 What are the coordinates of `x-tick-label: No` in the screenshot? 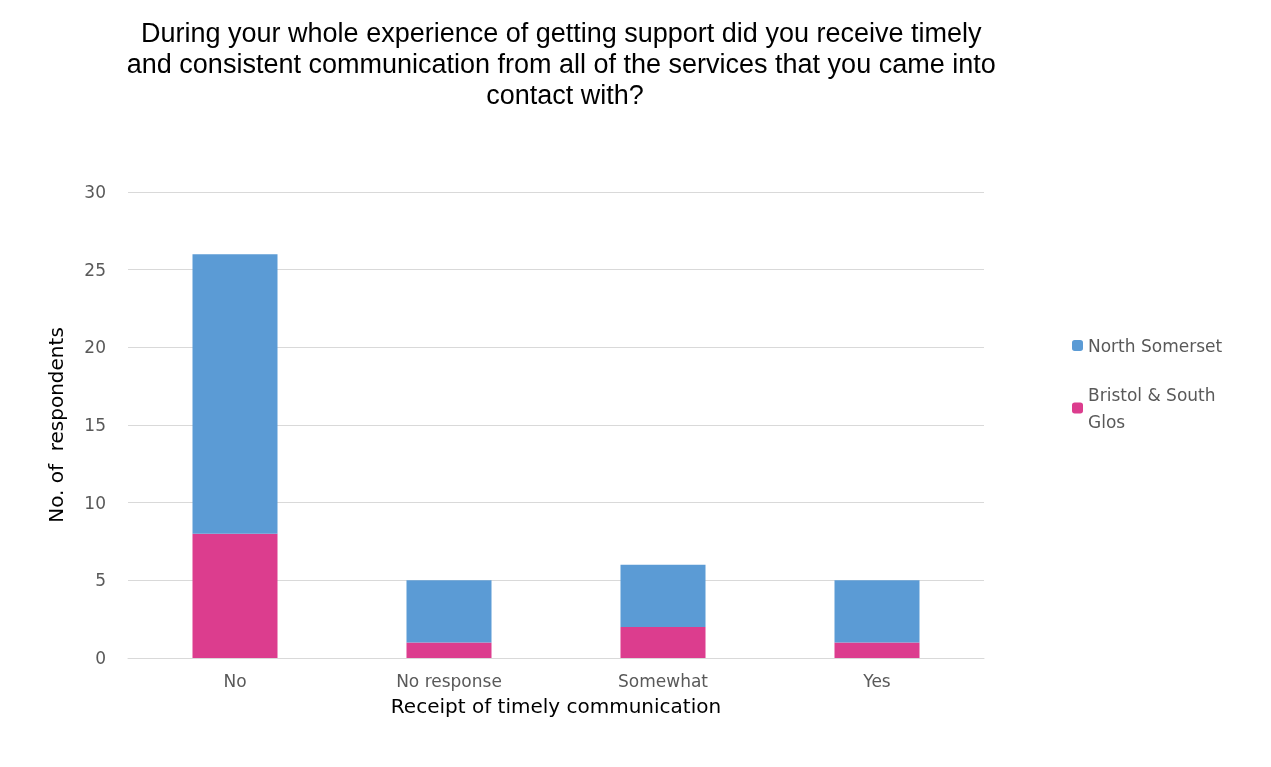 It's located at (235, 680).